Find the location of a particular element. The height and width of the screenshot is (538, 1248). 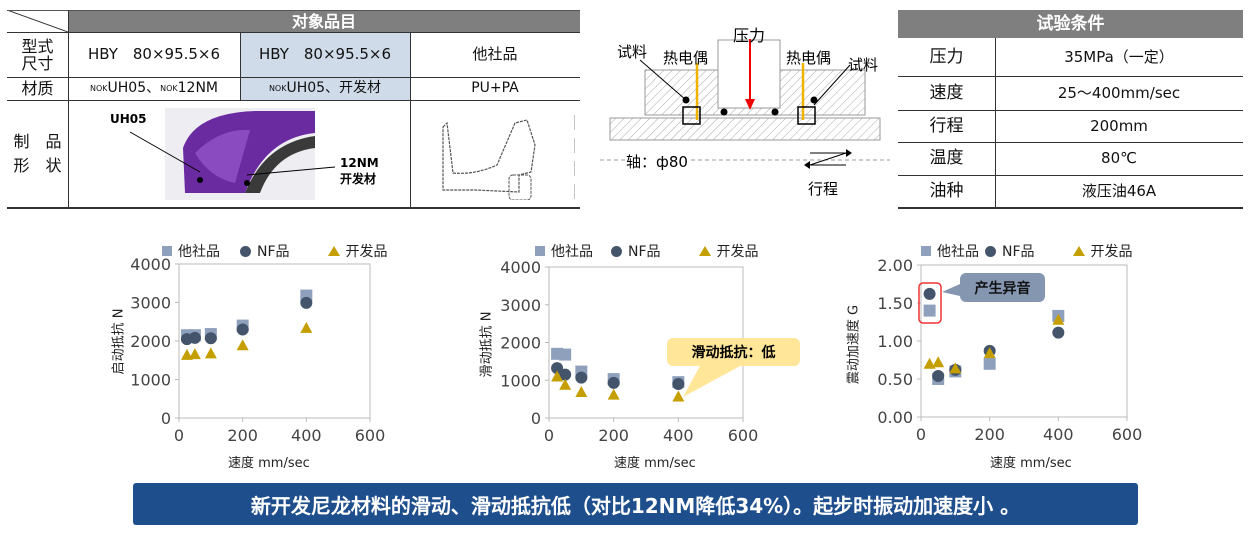

y-axis-label-3: 震动加速度 G is located at coordinates (854, 344).